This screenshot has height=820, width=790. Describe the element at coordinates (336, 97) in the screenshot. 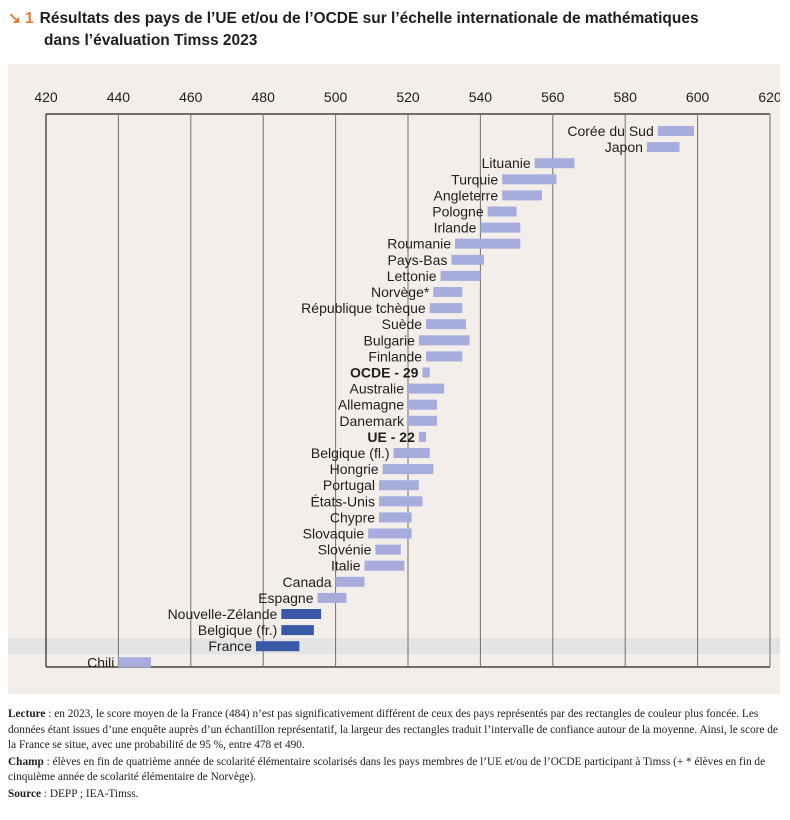

I see `x-tick-label: 500` at that location.